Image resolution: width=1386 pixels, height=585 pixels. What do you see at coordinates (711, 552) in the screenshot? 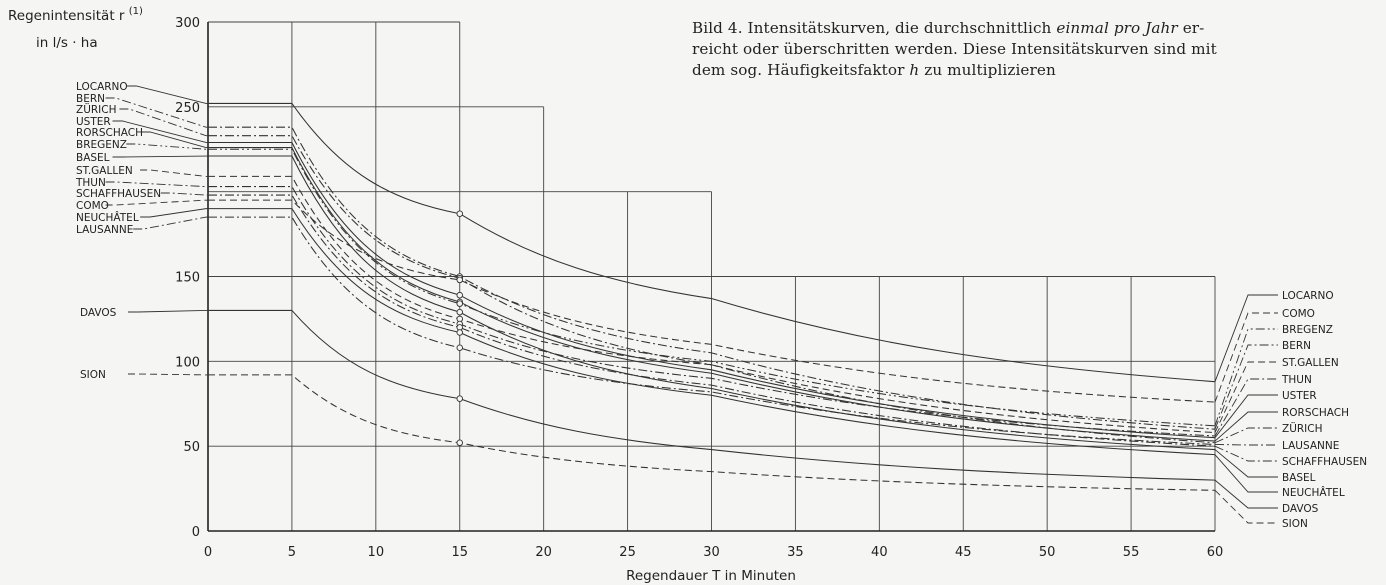
I see `x-tick-label: 30` at bounding box center [711, 552].